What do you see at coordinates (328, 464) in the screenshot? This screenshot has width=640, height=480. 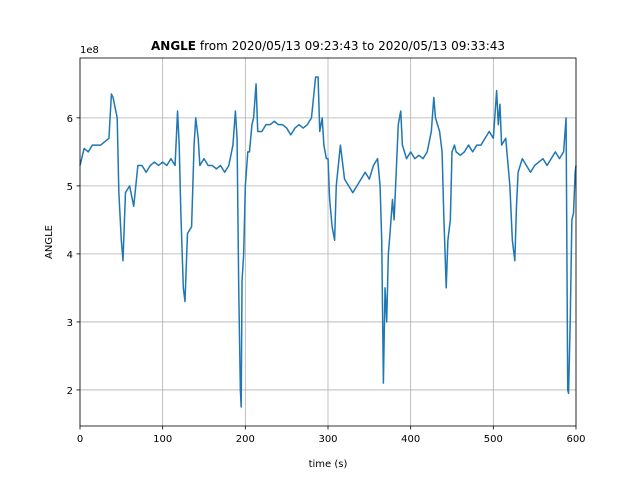 I see `x-axis-label: time (s)` at bounding box center [328, 464].